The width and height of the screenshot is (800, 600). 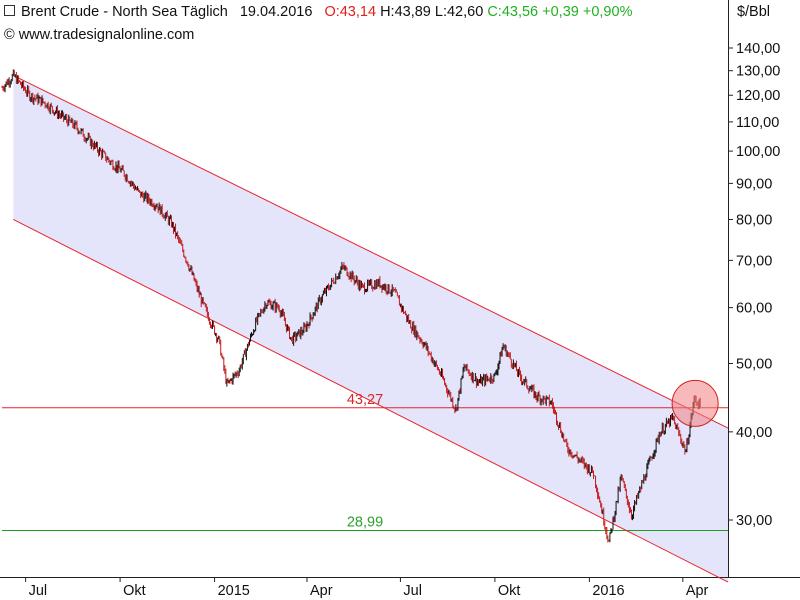 What do you see at coordinates (754, 364) in the screenshot?
I see `y-tick-label: 50,00` at bounding box center [754, 364].